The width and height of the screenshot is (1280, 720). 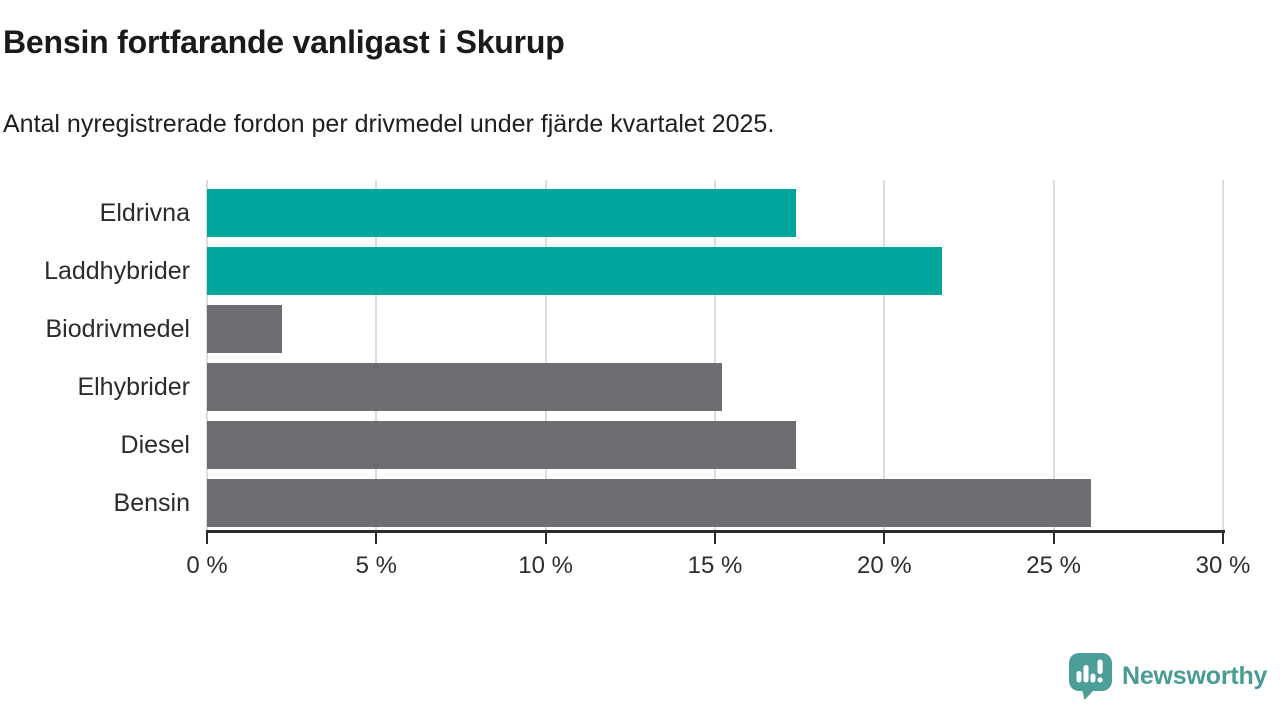 I want to click on chart-title: Bensin fortfarande vanligast i Skurup, so click(x=284, y=42).